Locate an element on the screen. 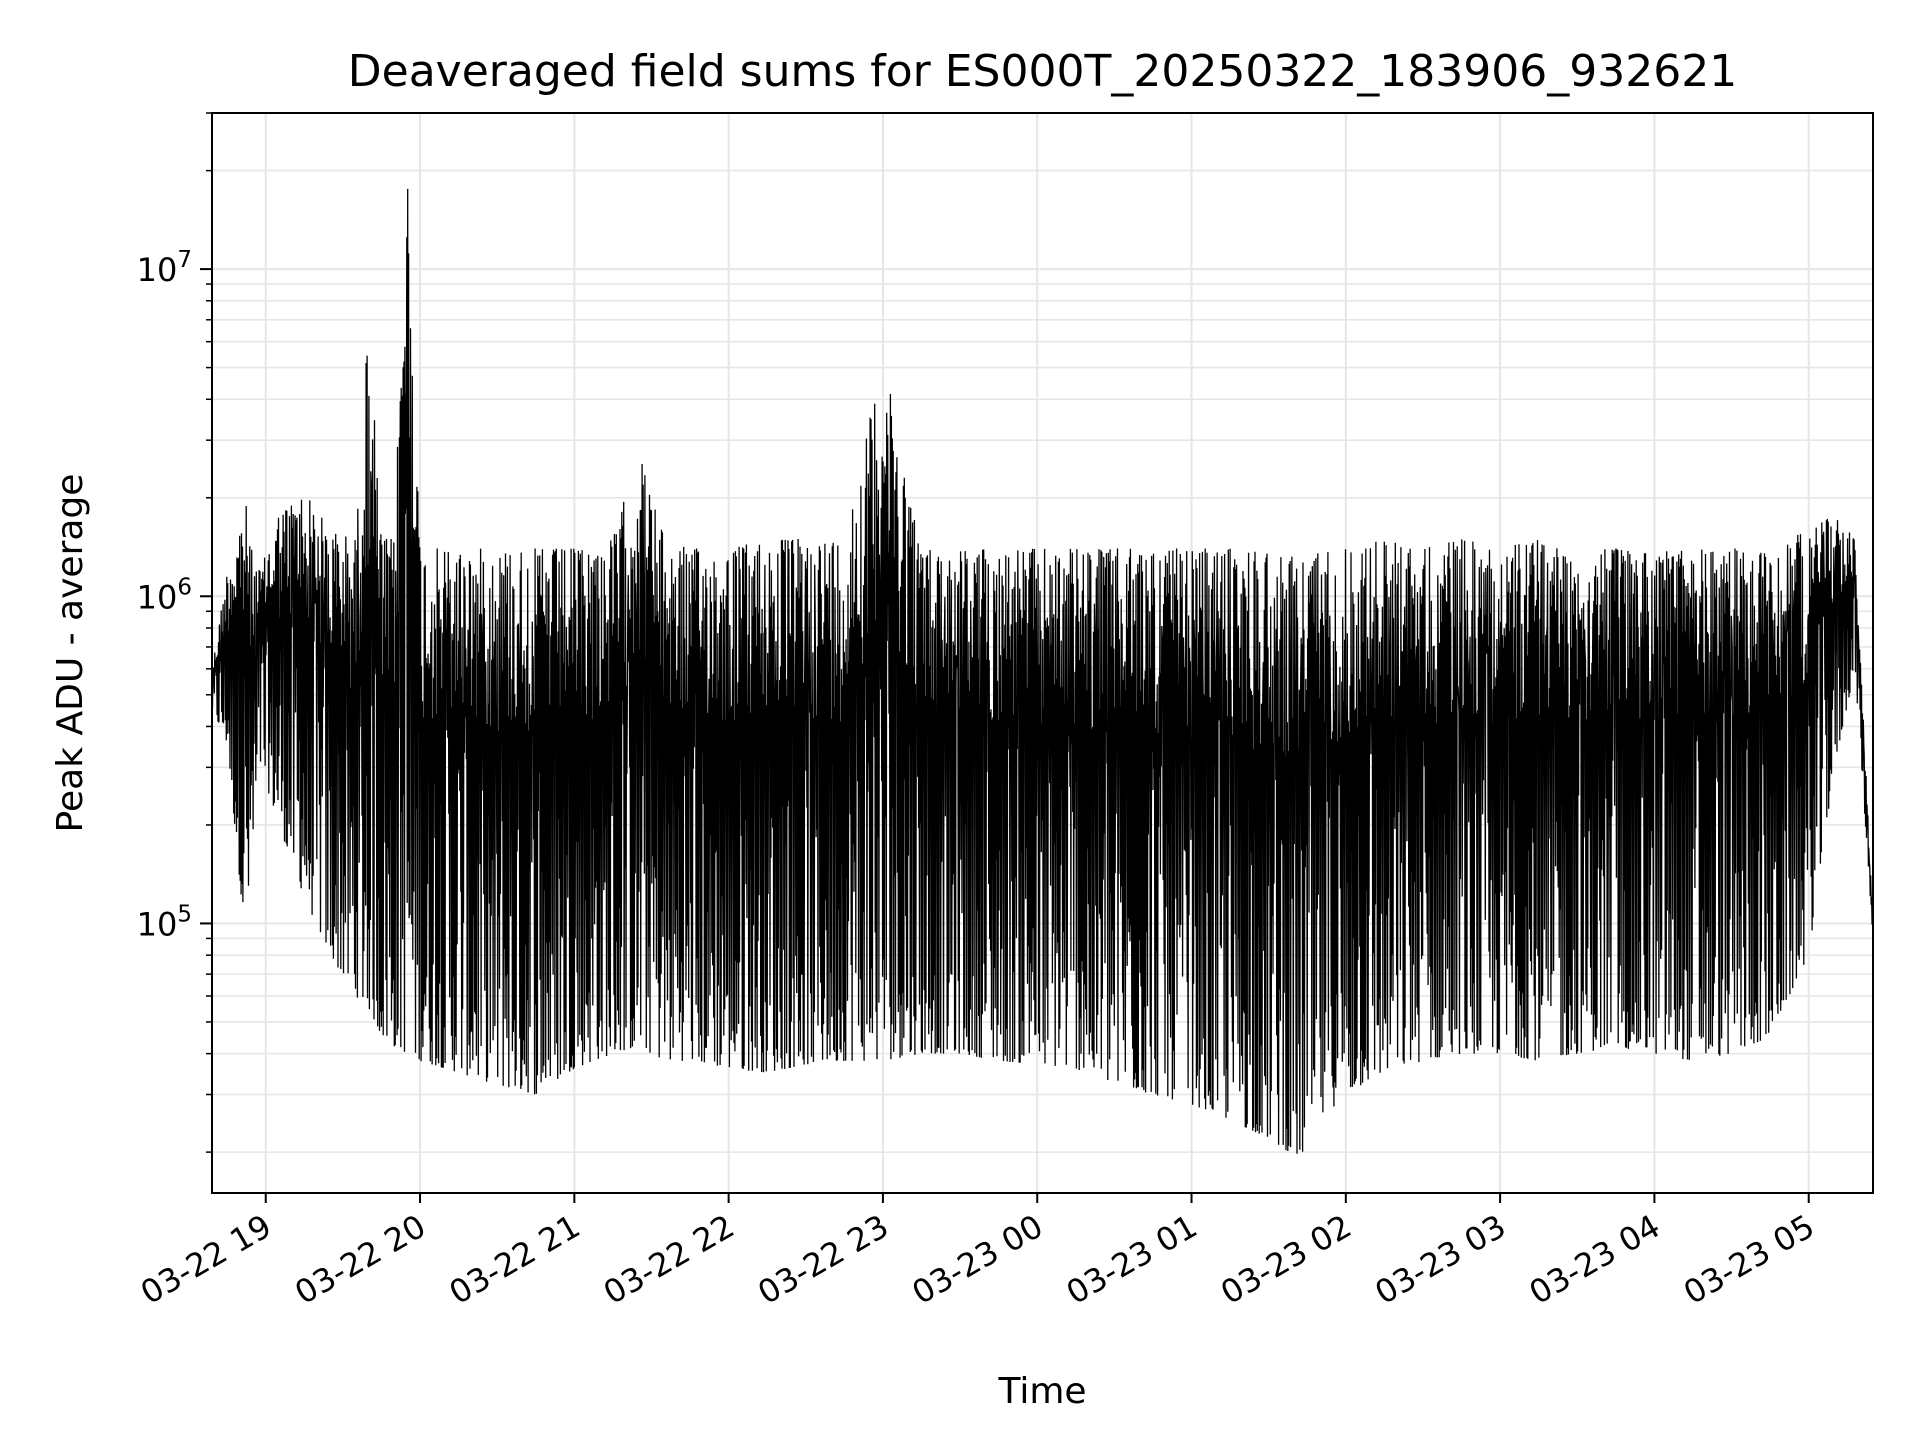 The height and width of the screenshot is (1440, 1920). x-tick-label: 03-23 04 is located at coordinates (1595, 1259).